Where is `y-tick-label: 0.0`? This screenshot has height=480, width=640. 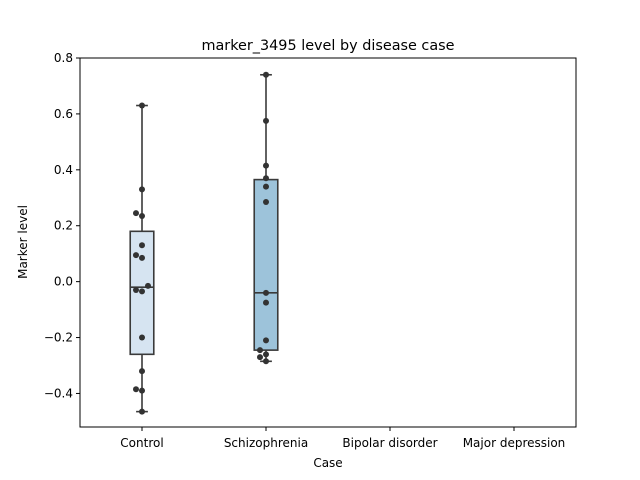 y-tick-label: 0.0 is located at coordinates (63, 282).